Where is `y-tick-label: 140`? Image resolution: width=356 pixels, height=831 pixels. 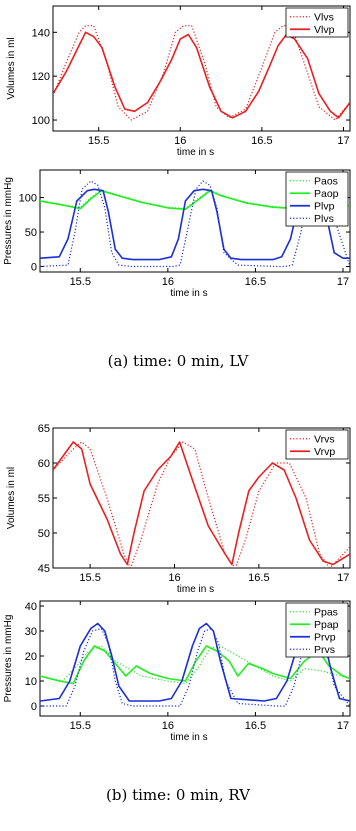 y-tick-label: 140 is located at coordinates (41, 33).